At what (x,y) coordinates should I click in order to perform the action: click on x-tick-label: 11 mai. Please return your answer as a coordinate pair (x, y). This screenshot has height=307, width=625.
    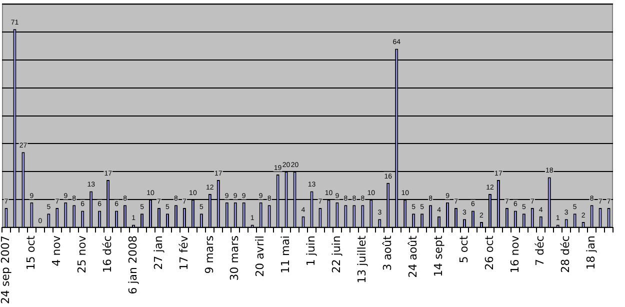
    Looking at the image, I should click on (285, 255).